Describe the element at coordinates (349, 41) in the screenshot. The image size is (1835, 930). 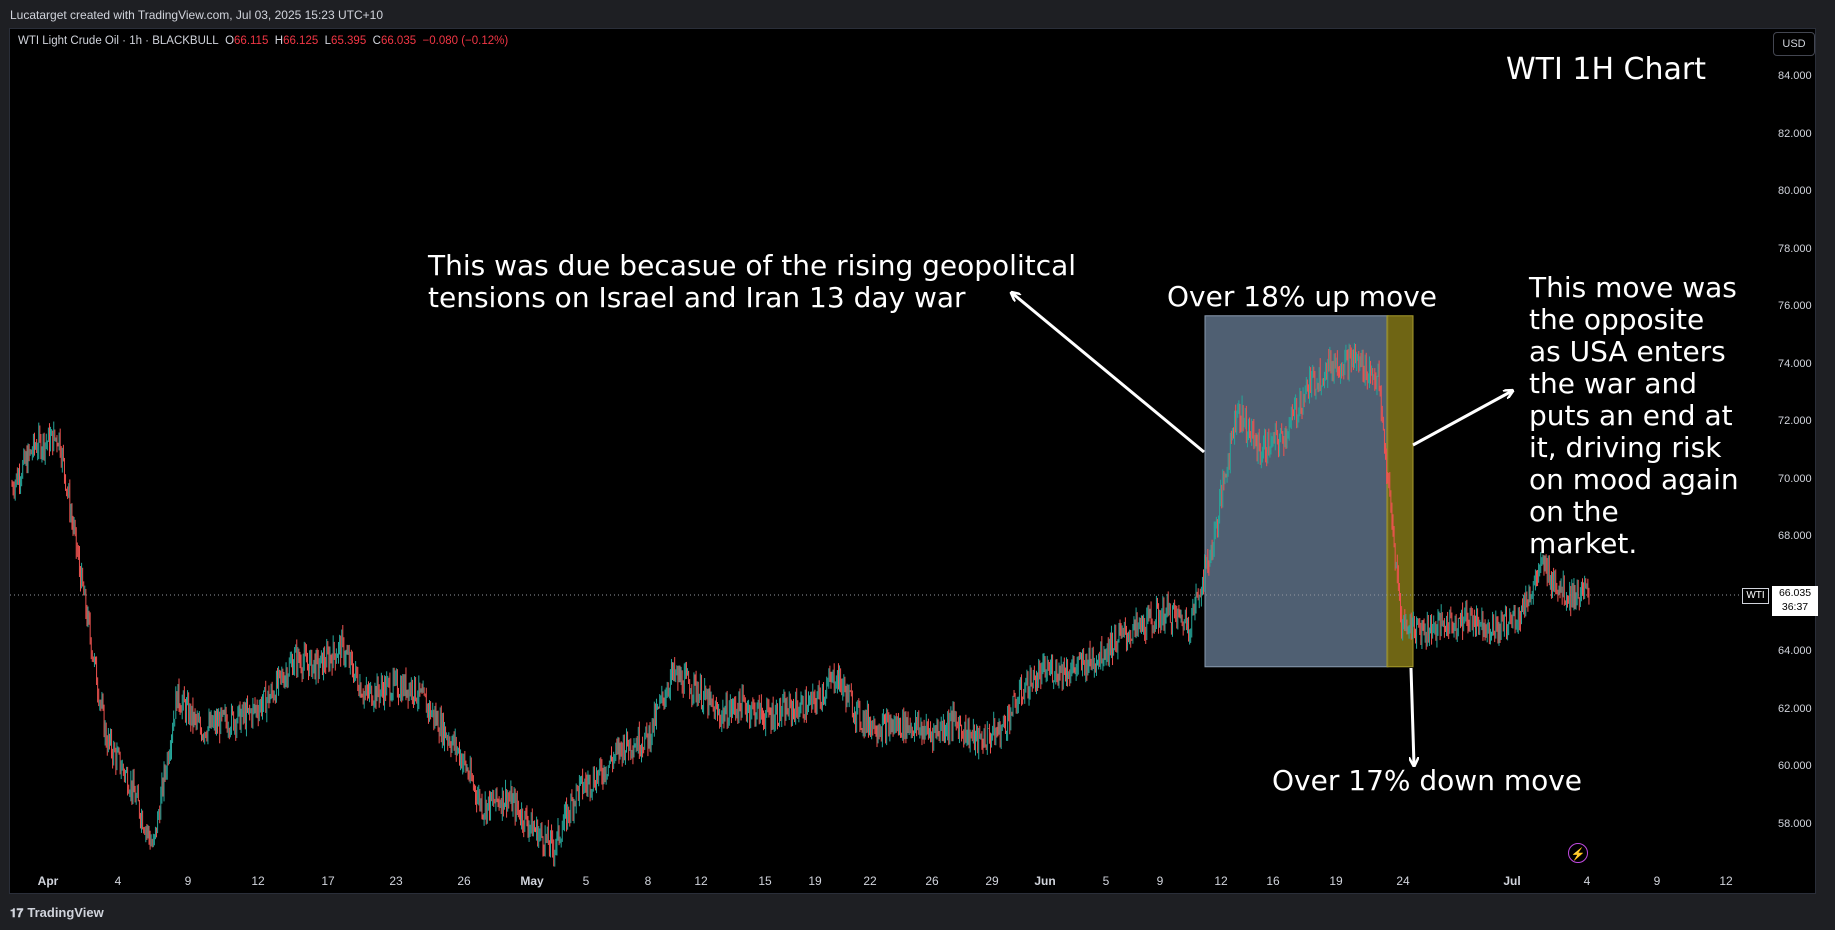
I see `low-value: 65.395` at that location.